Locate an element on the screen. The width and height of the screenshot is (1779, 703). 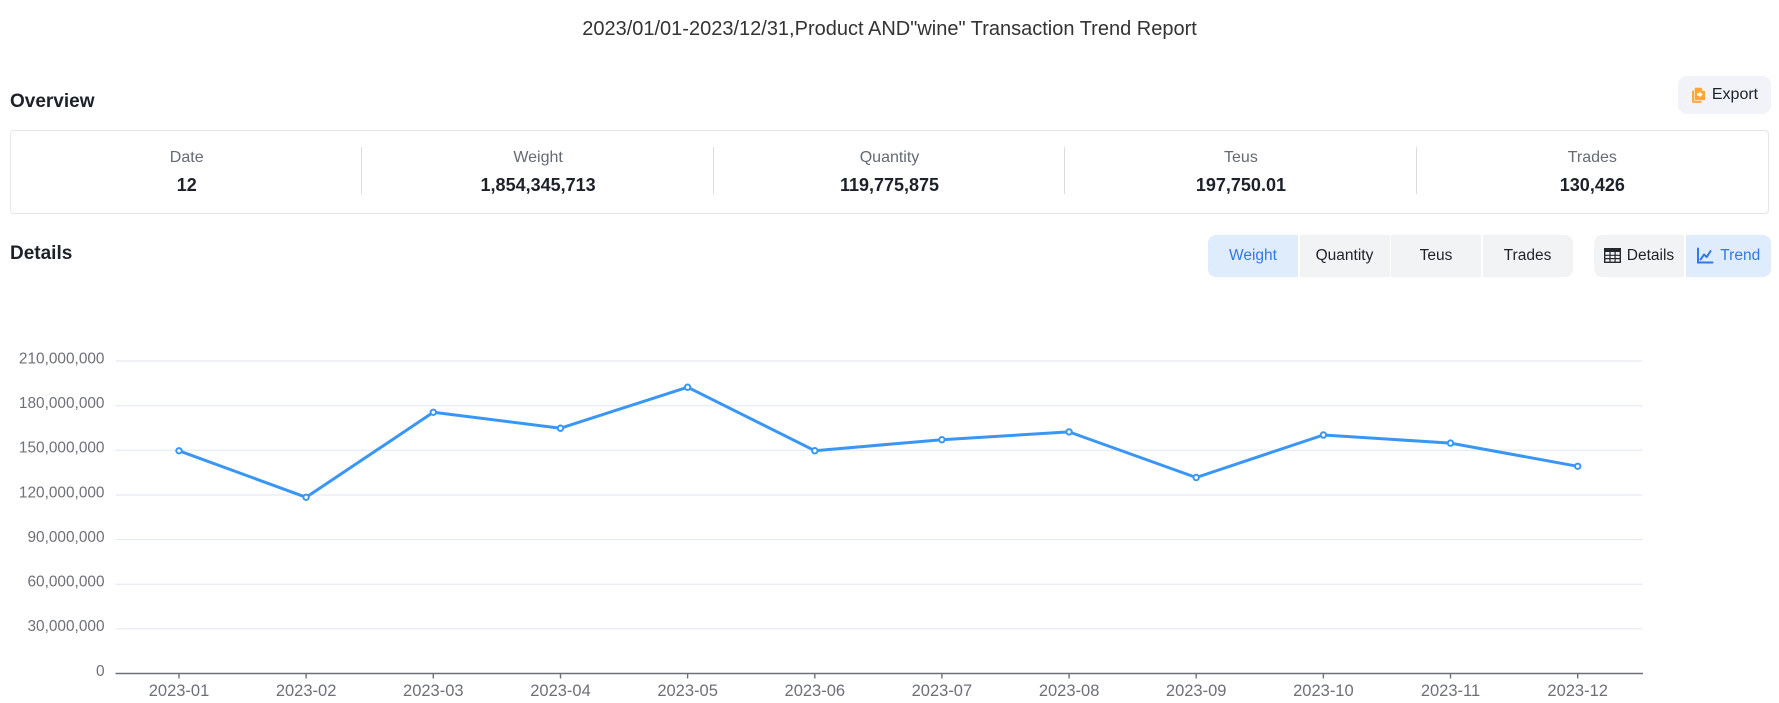
svg-text: 2023-10 is located at coordinates (1323, 691).